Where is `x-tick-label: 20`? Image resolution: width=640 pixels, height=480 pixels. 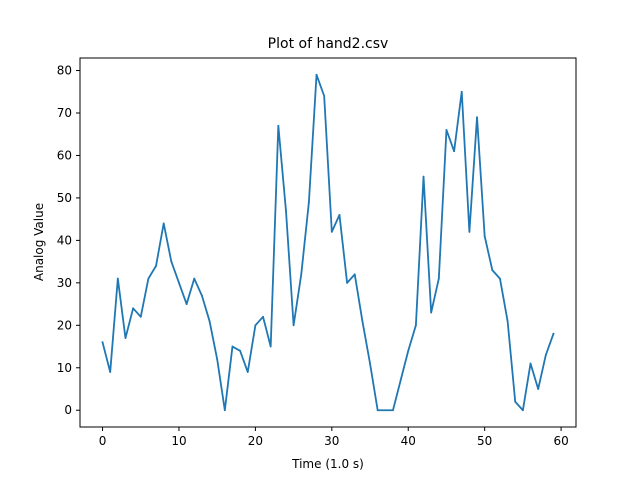 x-tick-label: 20 is located at coordinates (255, 441).